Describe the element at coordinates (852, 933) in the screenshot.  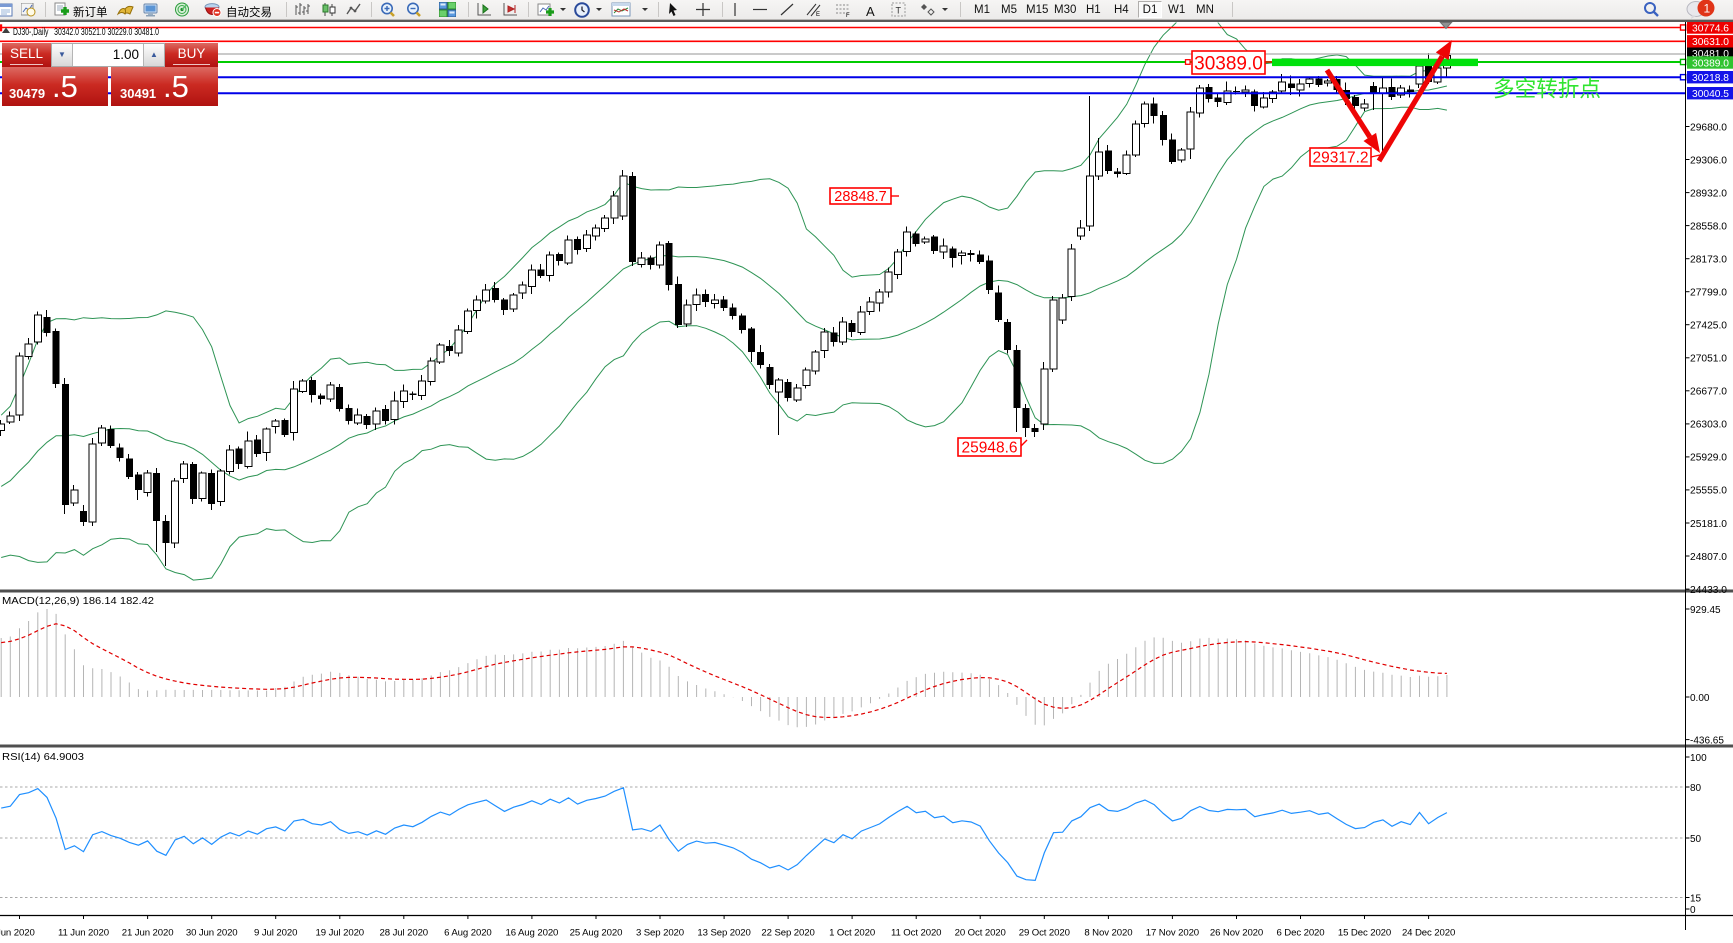
I see `svg-text: 1 Oct 2020` at that location.